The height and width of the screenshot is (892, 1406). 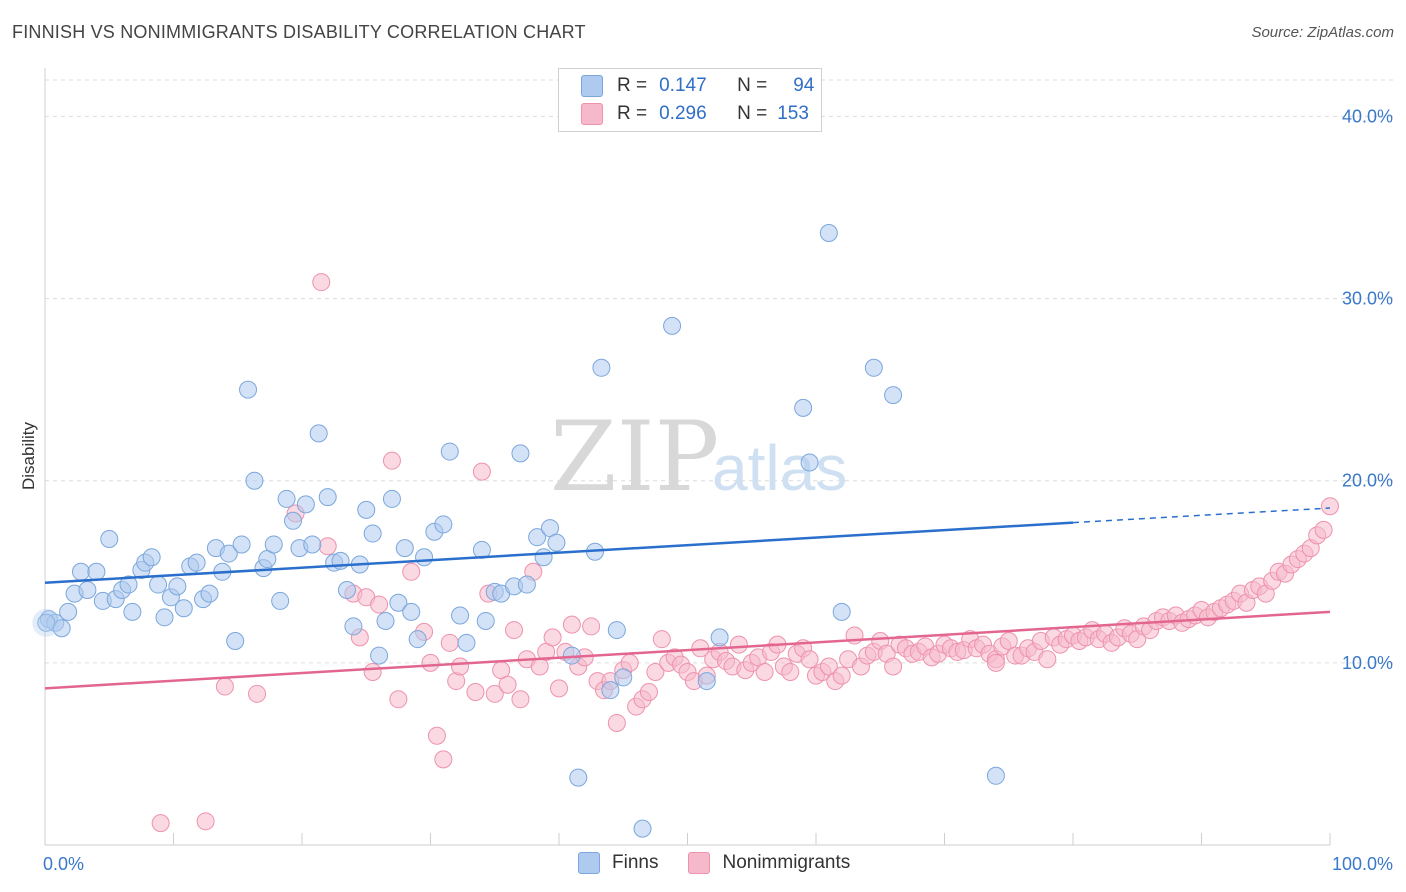 I want to click on point-finns-large, so click(x=46, y=622).